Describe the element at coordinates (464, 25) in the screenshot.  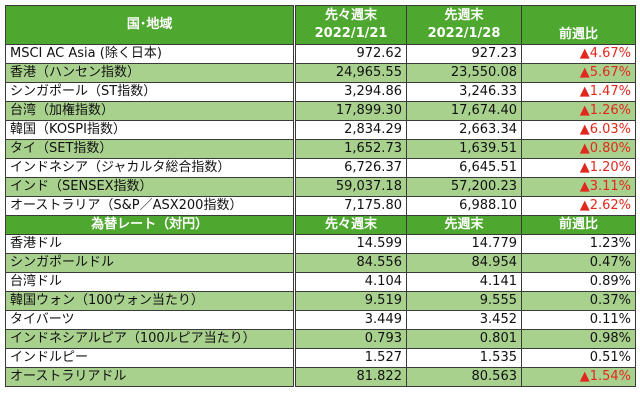
I see `header-prev: 先週末 2022/1/28` at that location.